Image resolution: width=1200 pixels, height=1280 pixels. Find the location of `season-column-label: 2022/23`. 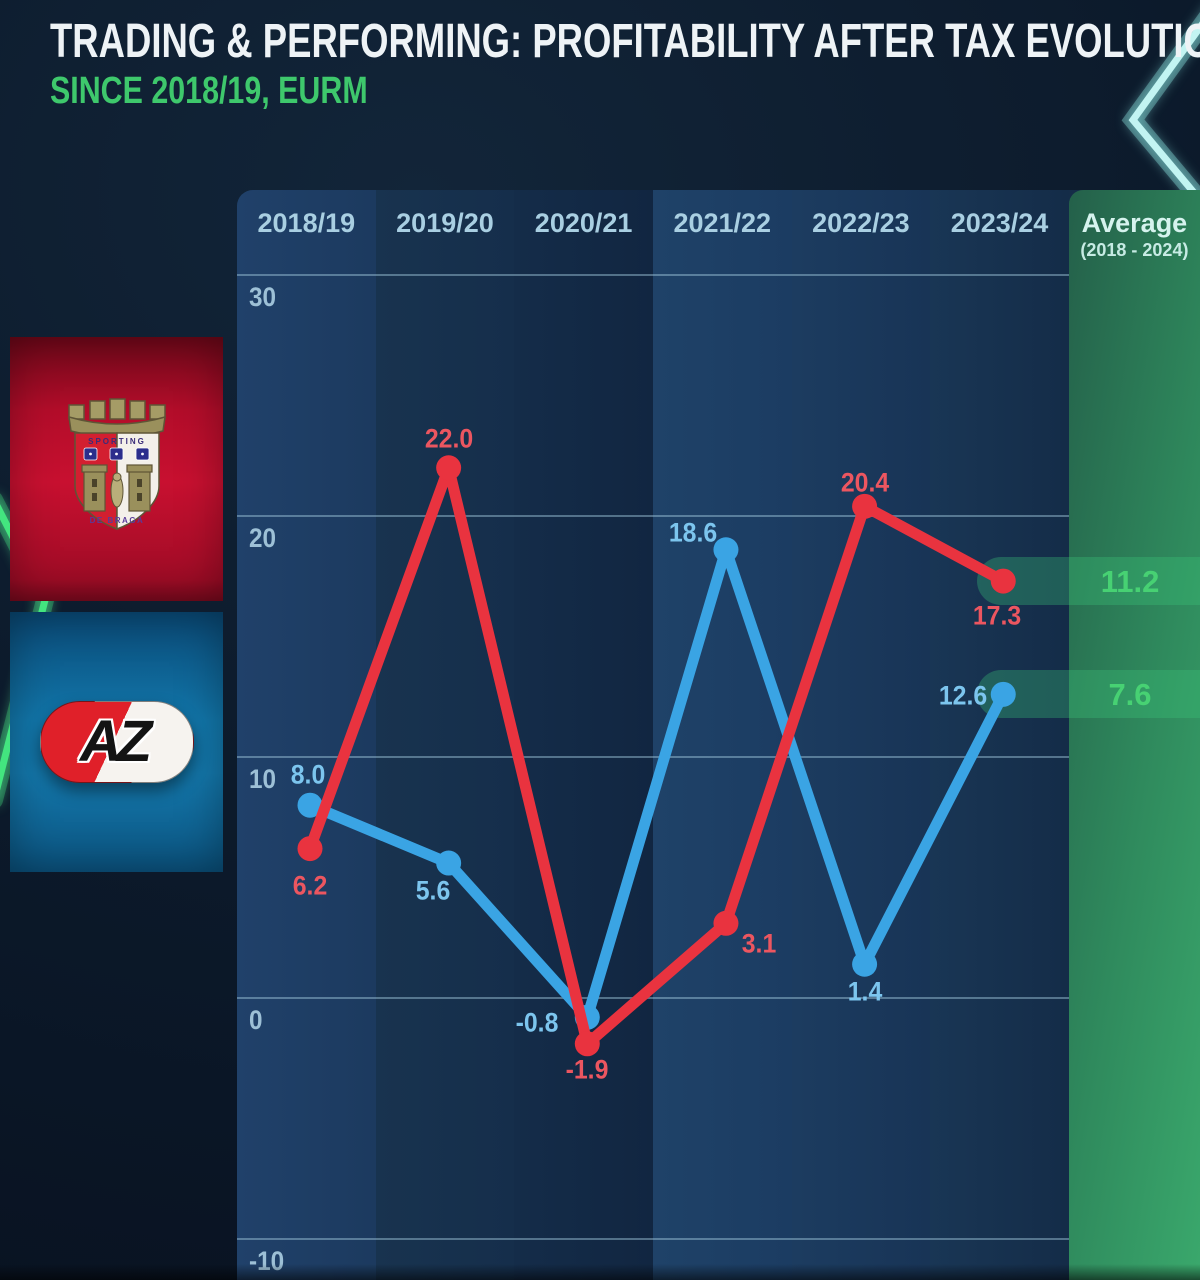

season-column-label: 2022/23 is located at coordinates (861, 223).